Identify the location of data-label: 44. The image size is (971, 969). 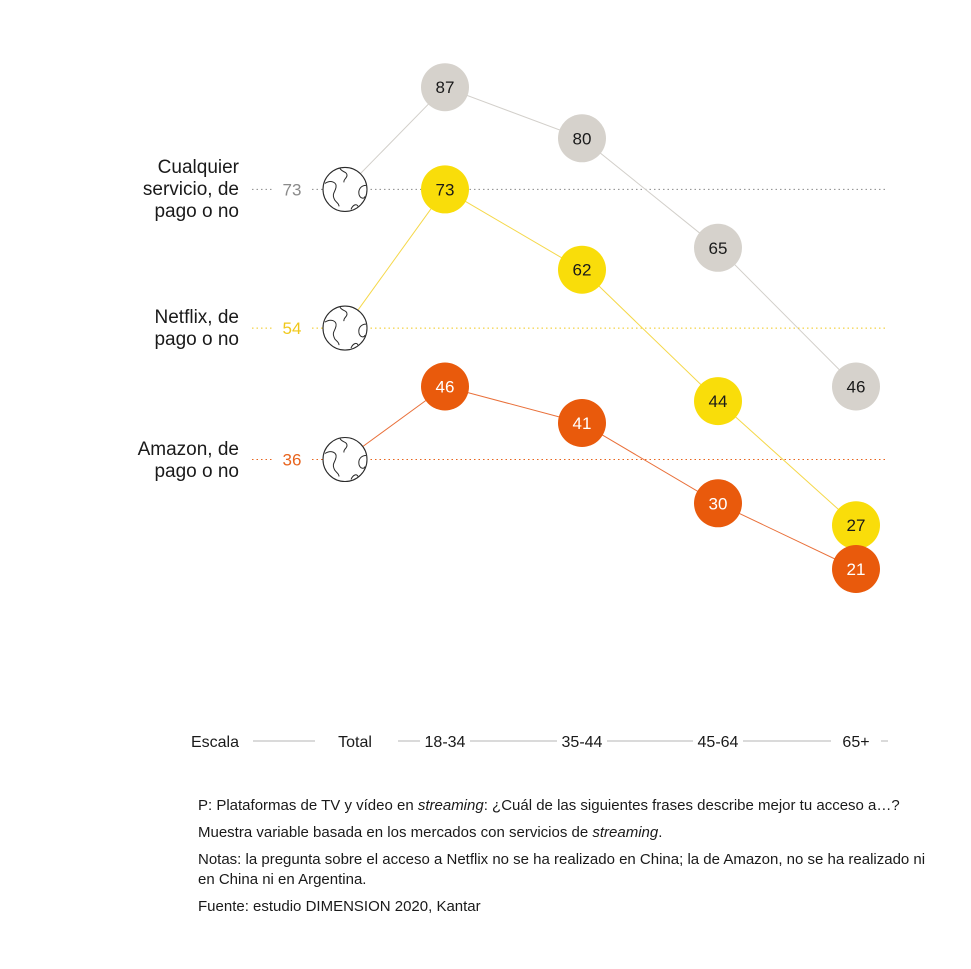
(718, 401).